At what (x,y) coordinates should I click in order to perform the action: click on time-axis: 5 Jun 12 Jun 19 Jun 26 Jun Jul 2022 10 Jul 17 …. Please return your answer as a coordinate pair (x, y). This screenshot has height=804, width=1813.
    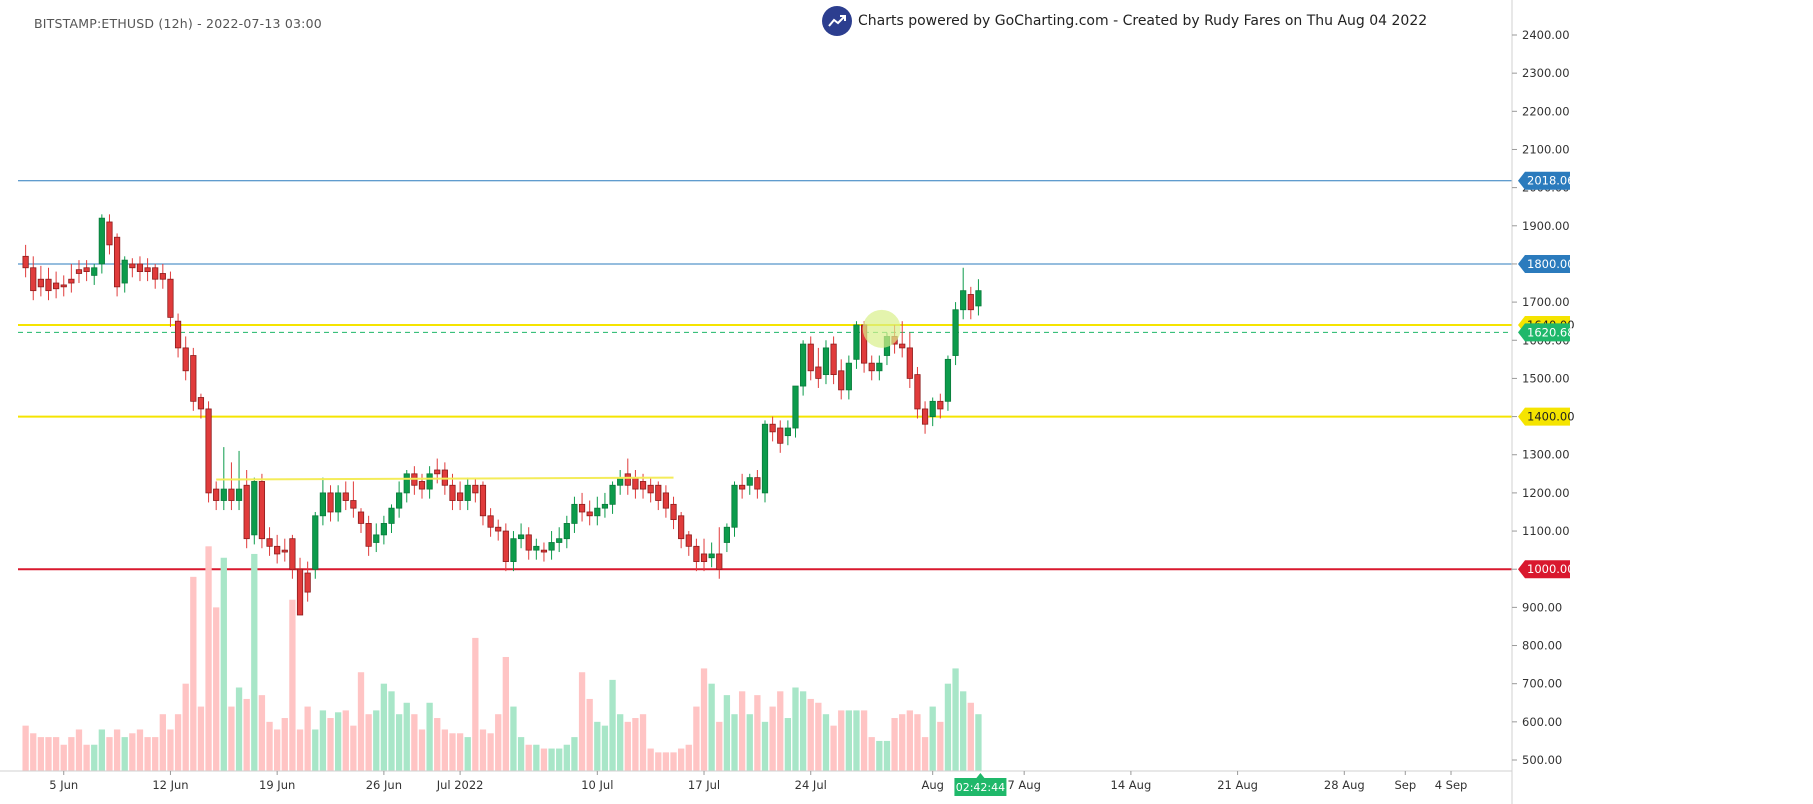
    Looking at the image, I should click on (758, 783).